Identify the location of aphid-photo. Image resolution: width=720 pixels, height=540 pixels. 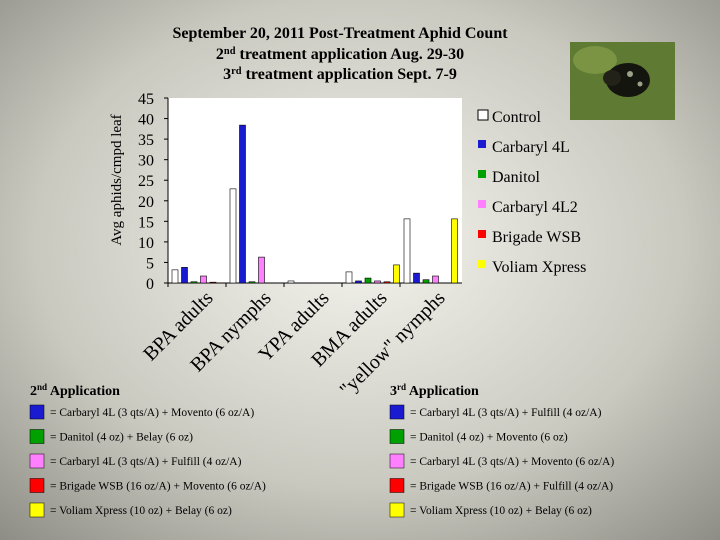
(622, 81).